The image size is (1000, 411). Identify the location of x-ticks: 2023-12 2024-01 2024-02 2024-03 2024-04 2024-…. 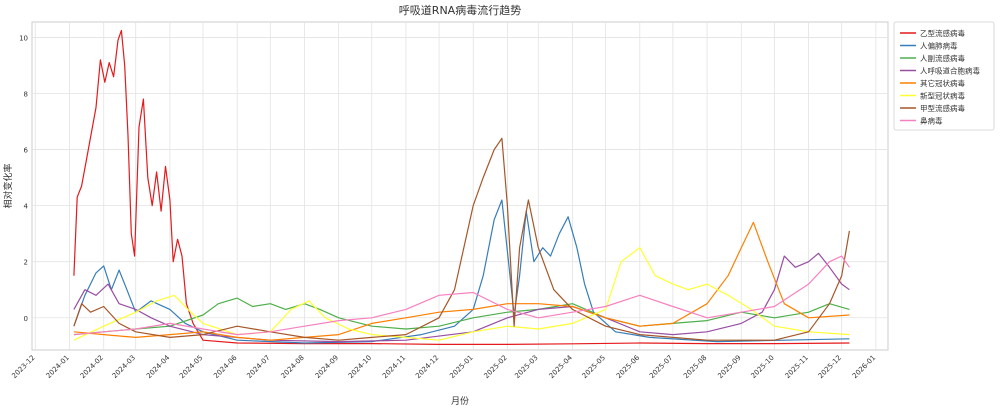
(443, 366).